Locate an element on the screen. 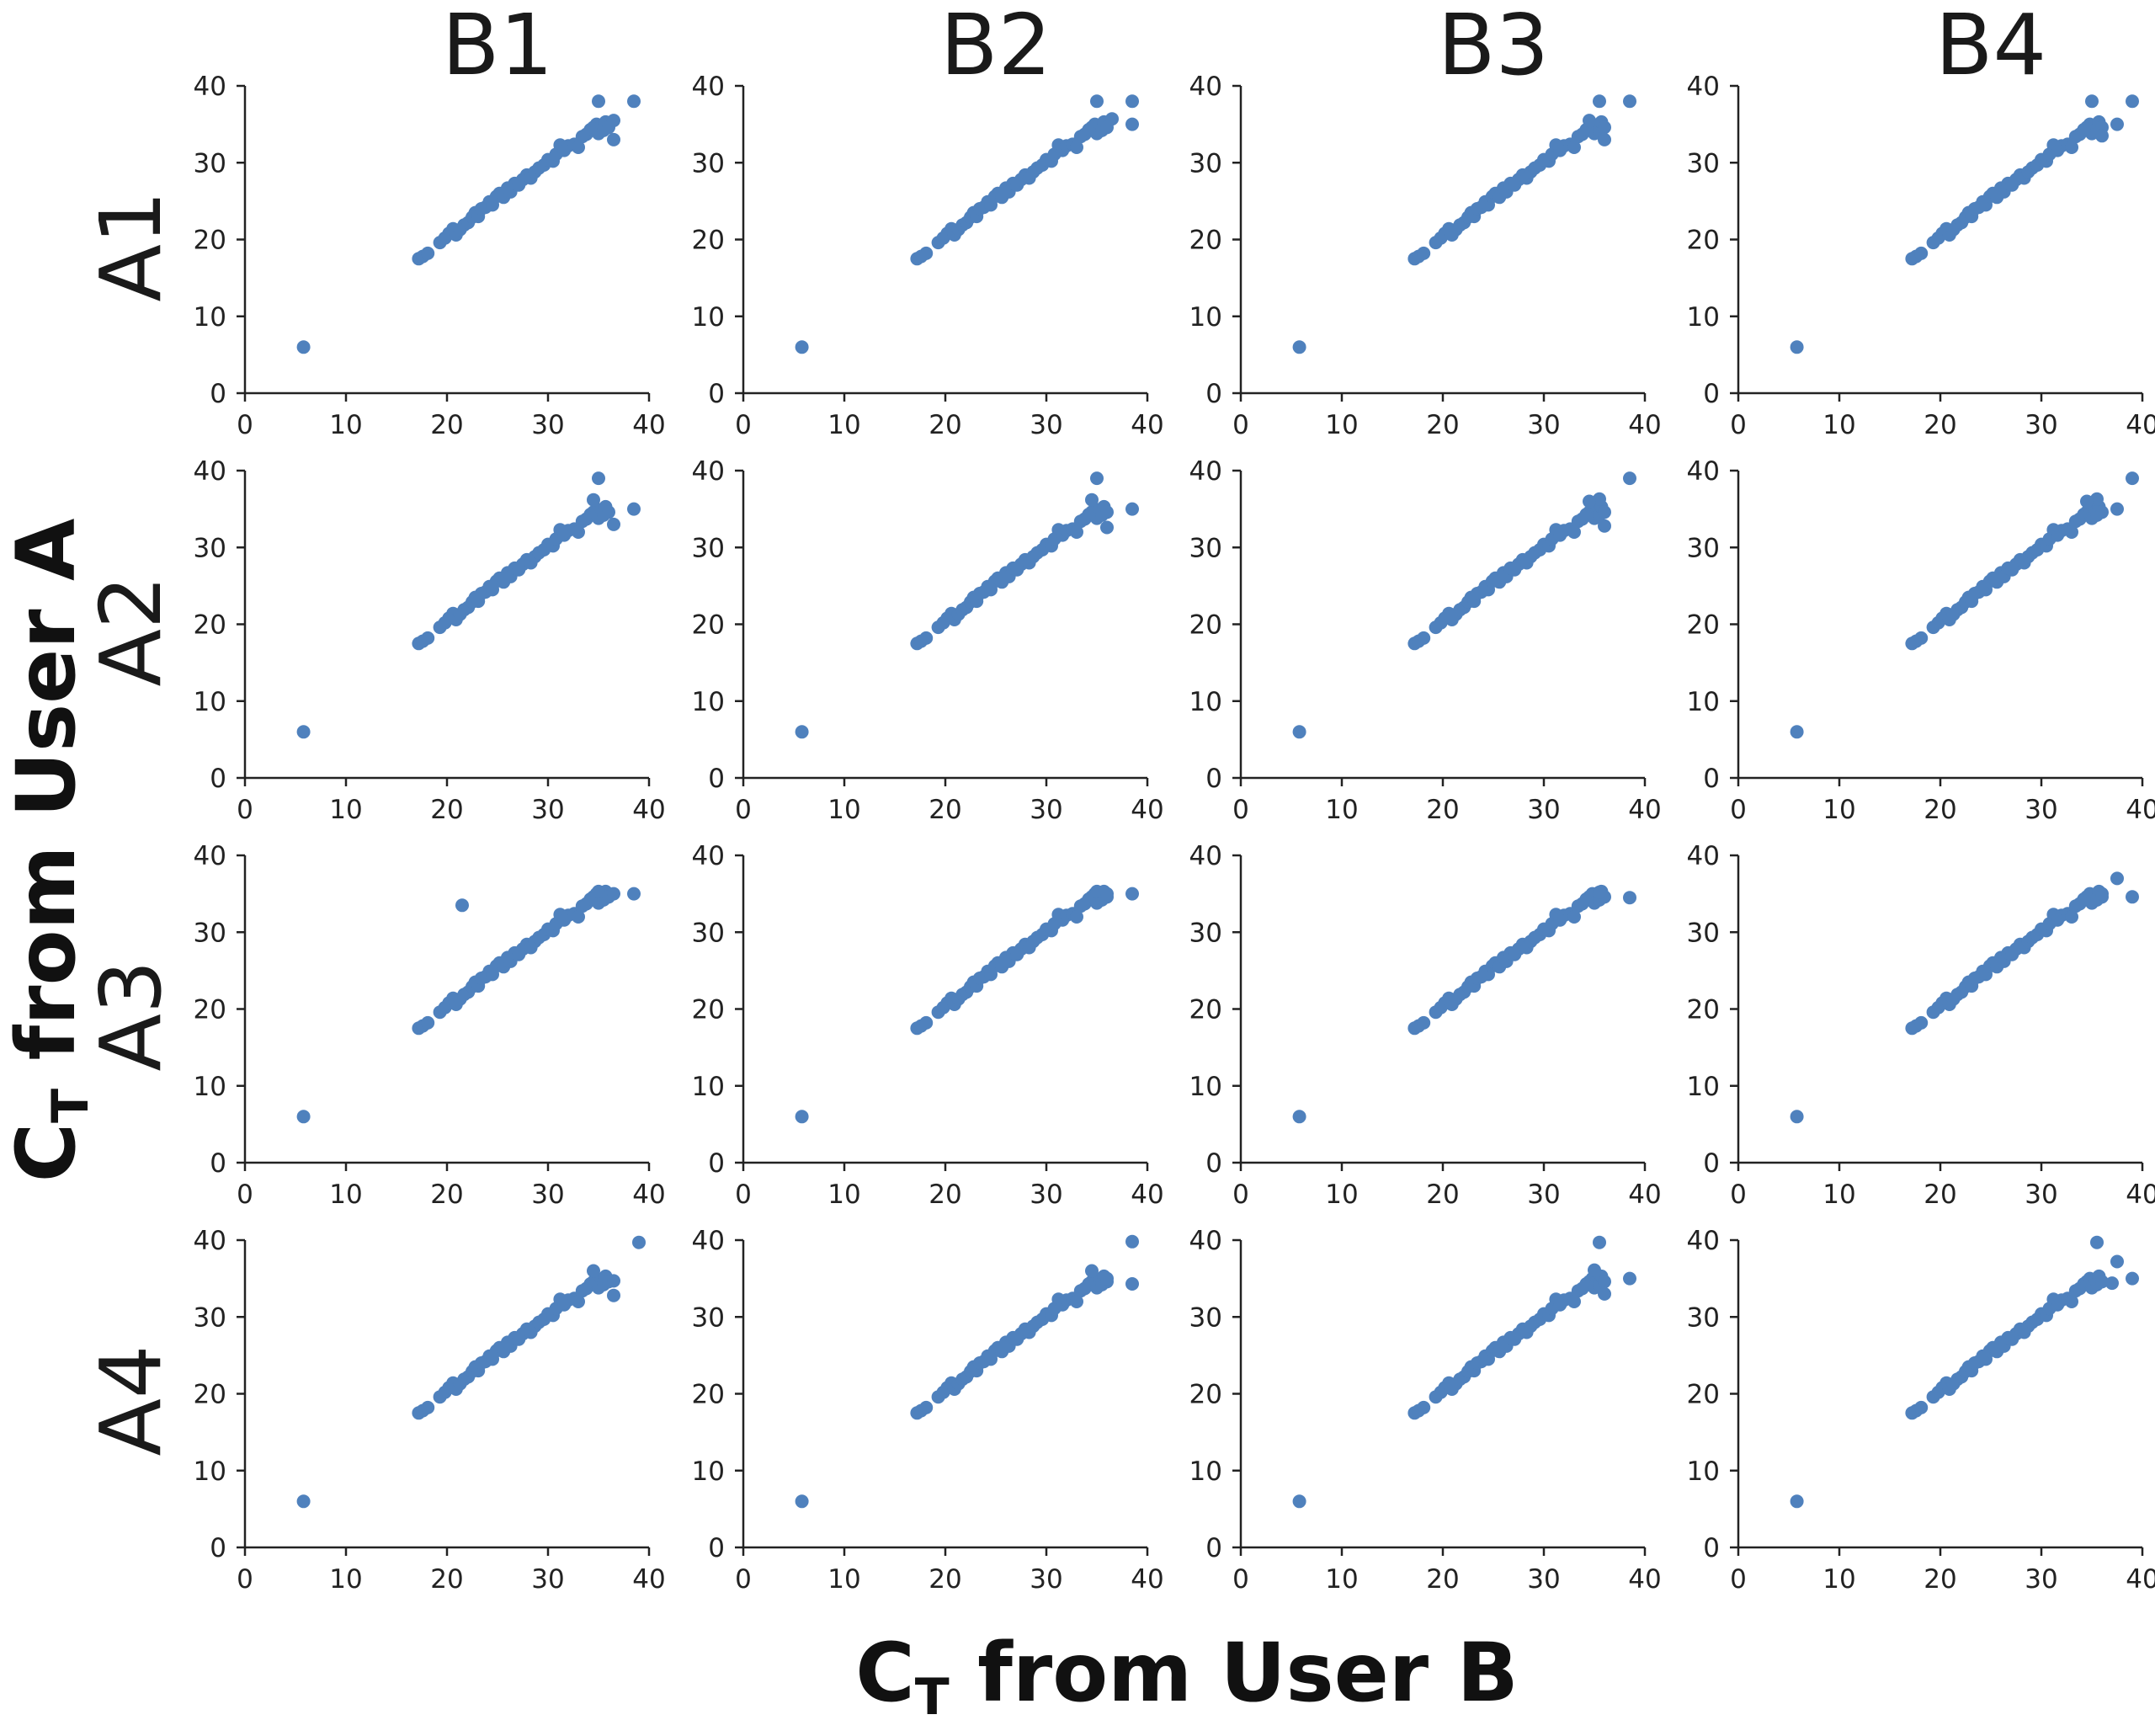 This screenshot has width=2155, height=1736. panel-a4-b2: 0 10 20 30 40 0 10 20 30 40 is located at coordinates (928, 1410).